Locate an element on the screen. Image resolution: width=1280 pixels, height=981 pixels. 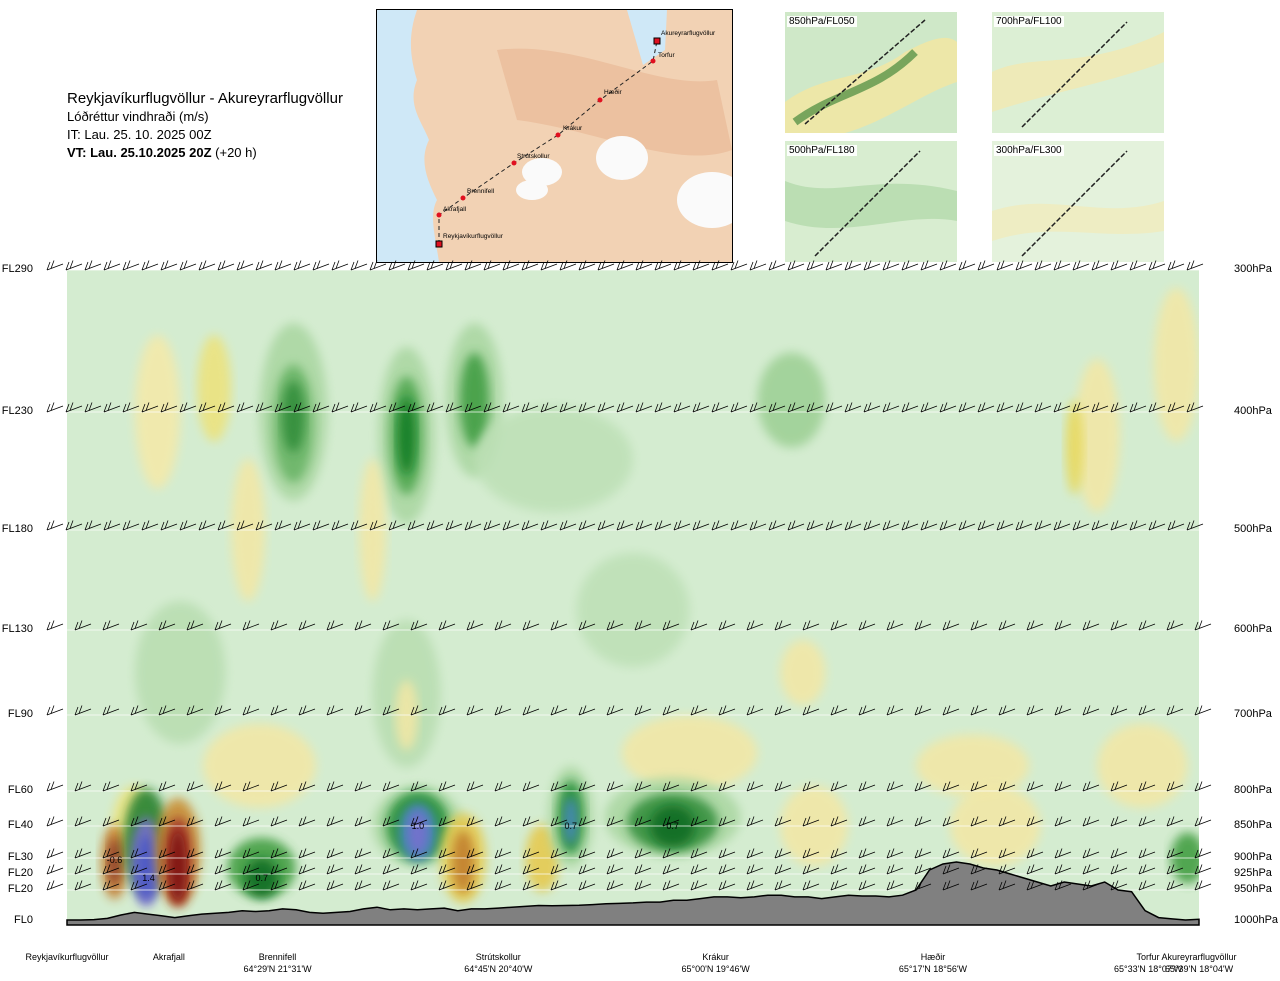
value-label: 0.7 is located at coordinates (261, 878).